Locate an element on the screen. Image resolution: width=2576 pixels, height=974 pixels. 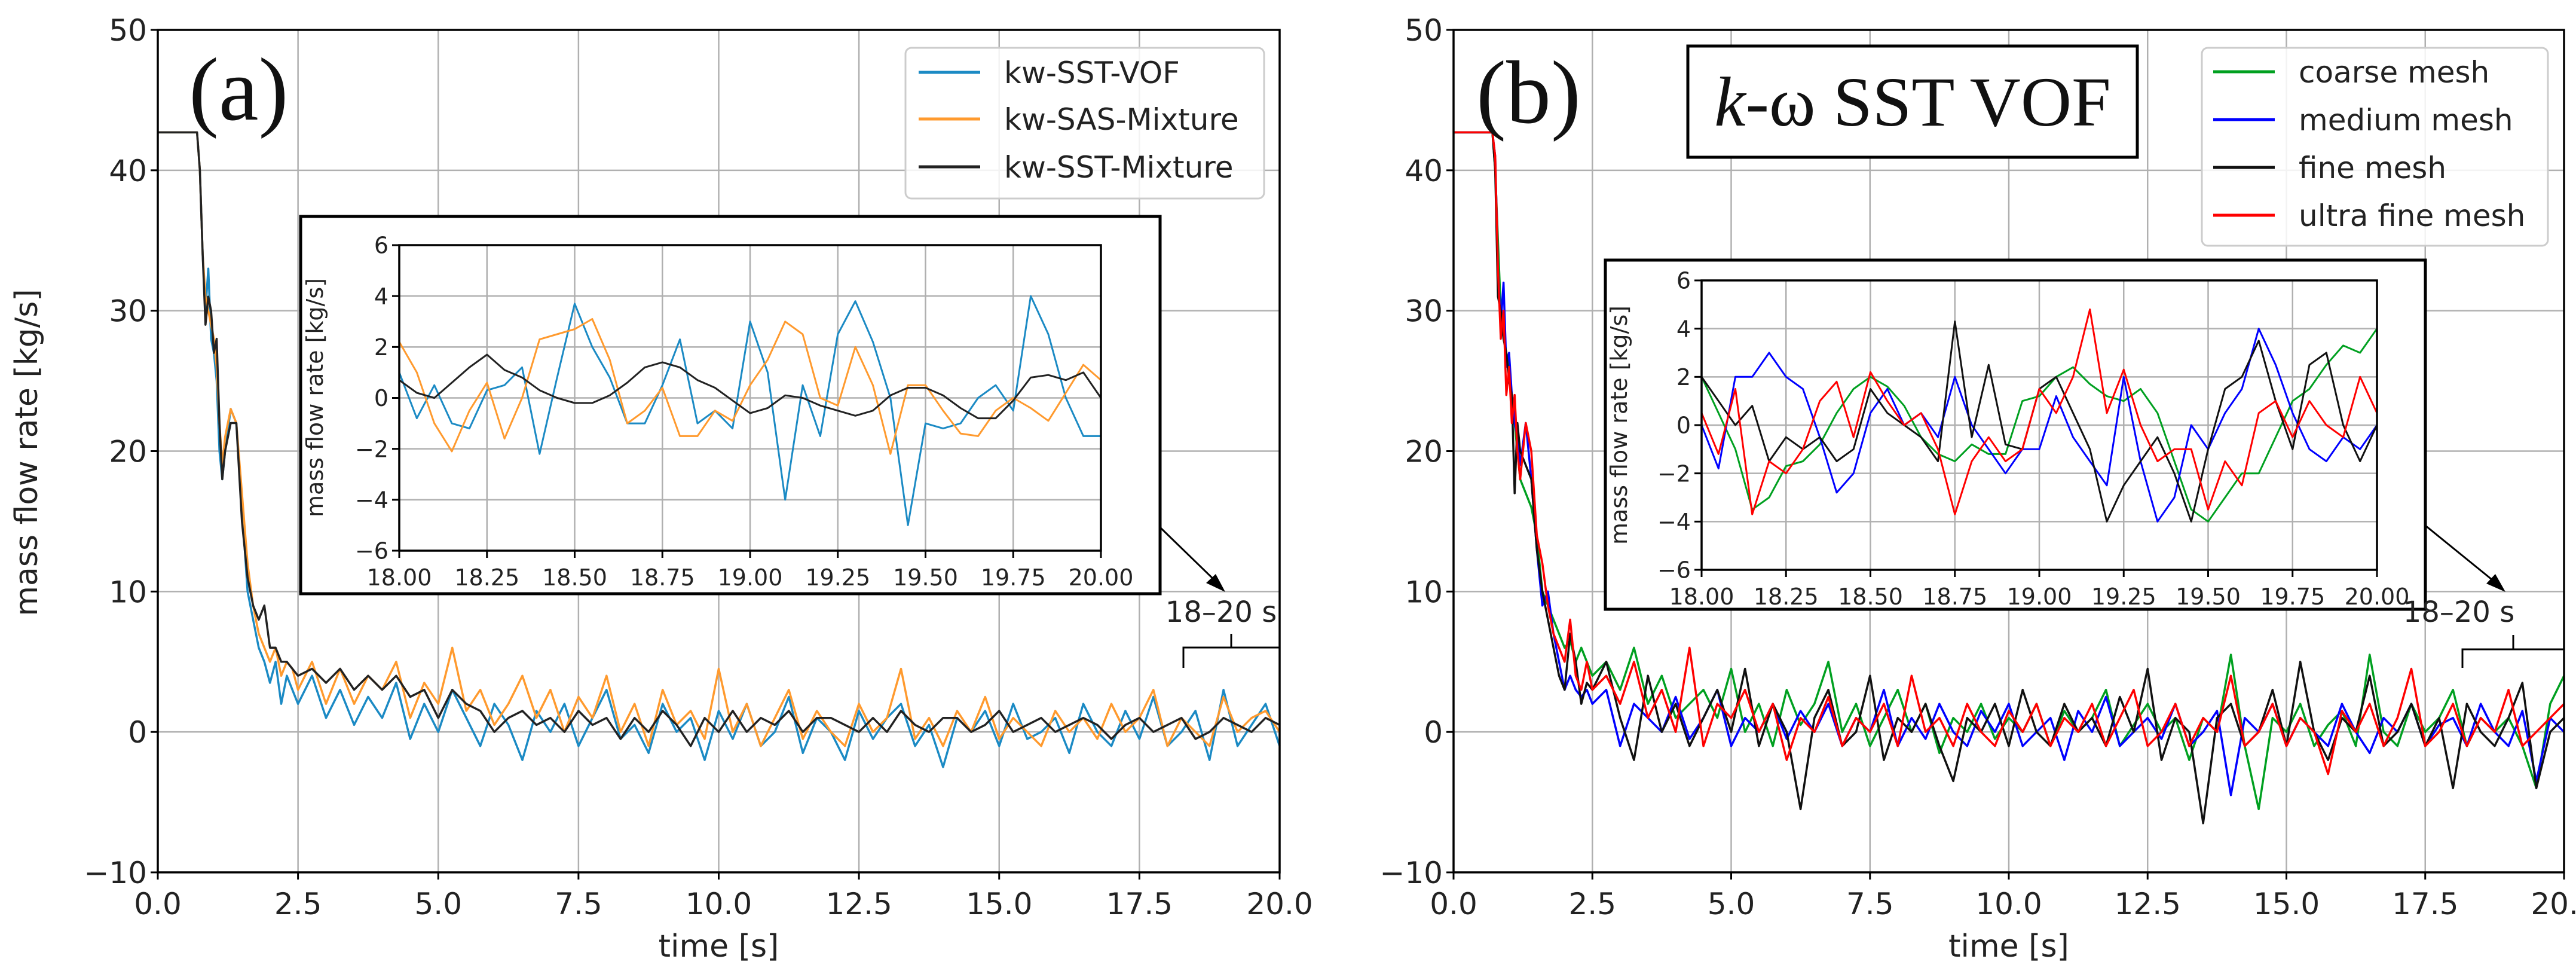
legend-label: kw-SST-Mixture is located at coordinates (1119, 167).